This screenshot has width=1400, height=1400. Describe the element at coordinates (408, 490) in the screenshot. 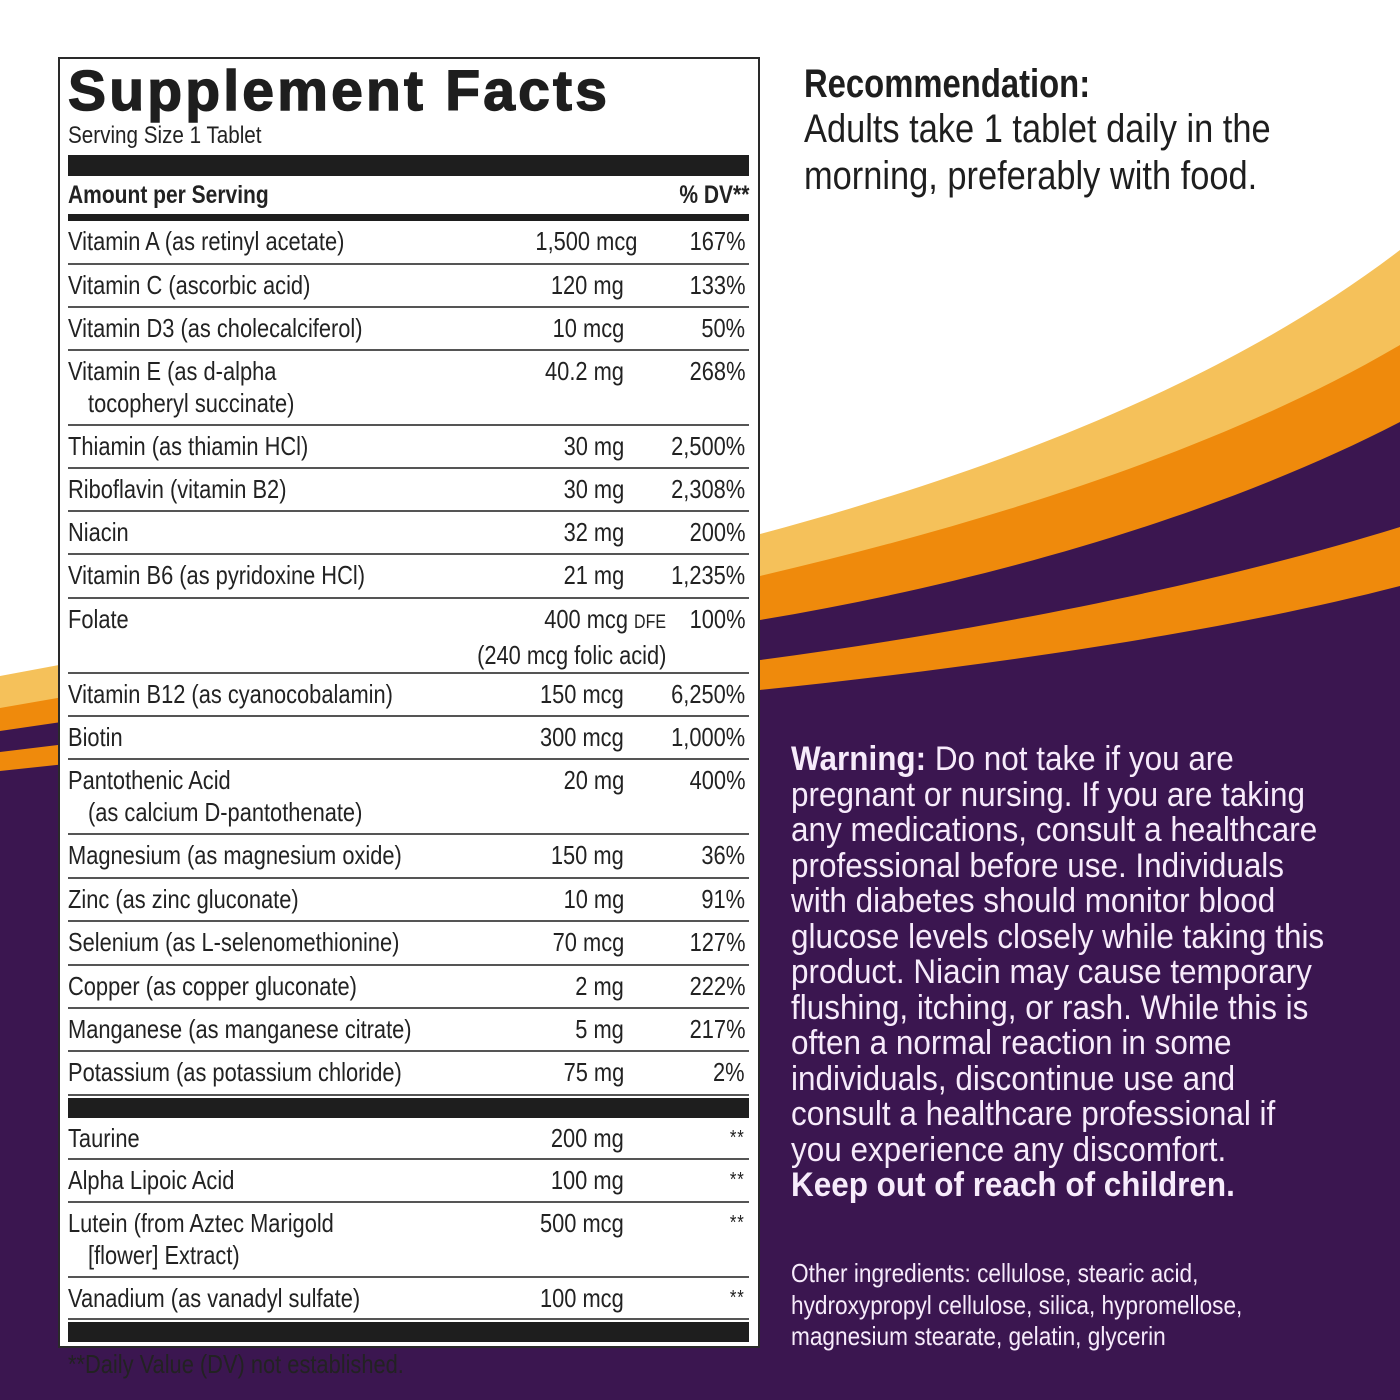

I see `table-row: Riboflavin (vitamin B2) 30 mg 2,308%` at that location.